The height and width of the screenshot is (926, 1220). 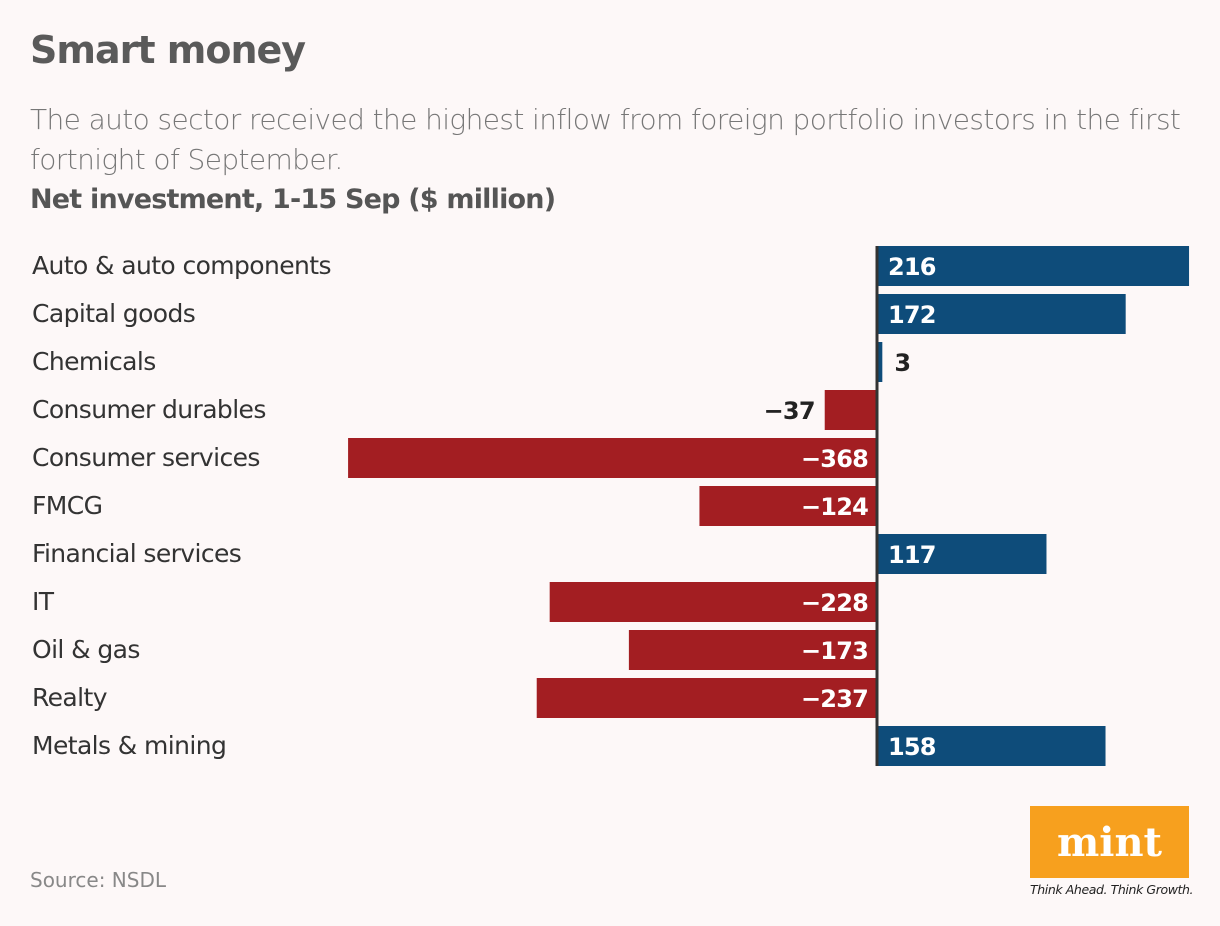 I want to click on value-label: −173, so click(x=834, y=651).